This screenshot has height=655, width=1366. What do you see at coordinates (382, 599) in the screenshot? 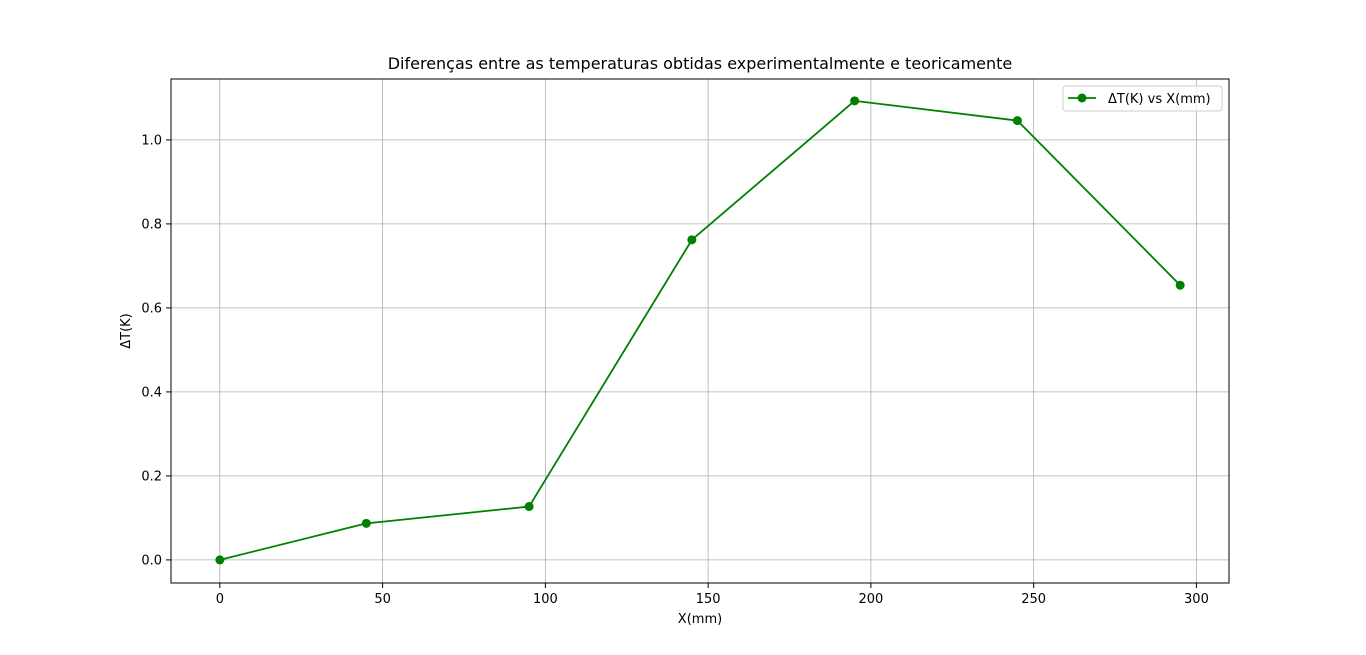
I see `x-tick-label: 50` at bounding box center [382, 599].